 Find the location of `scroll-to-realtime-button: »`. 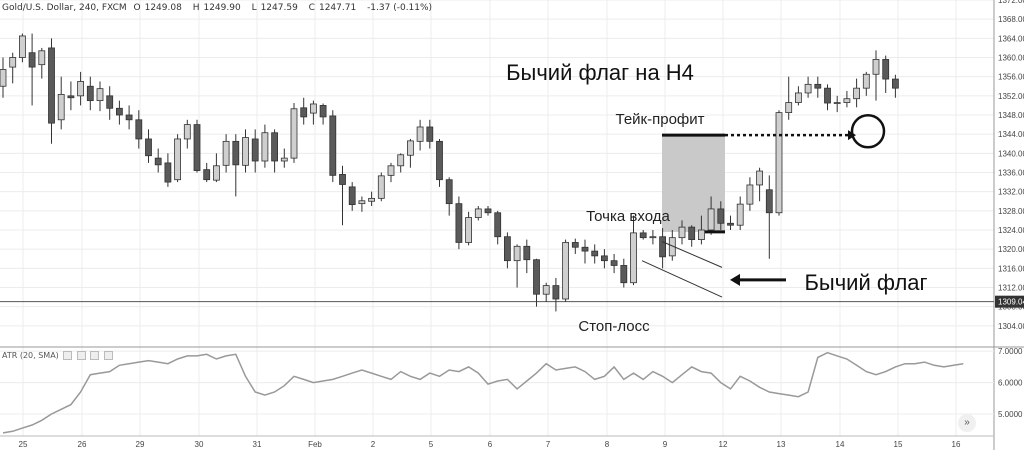

scroll-to-realtime-button: » is located at coordinates (967, 423).